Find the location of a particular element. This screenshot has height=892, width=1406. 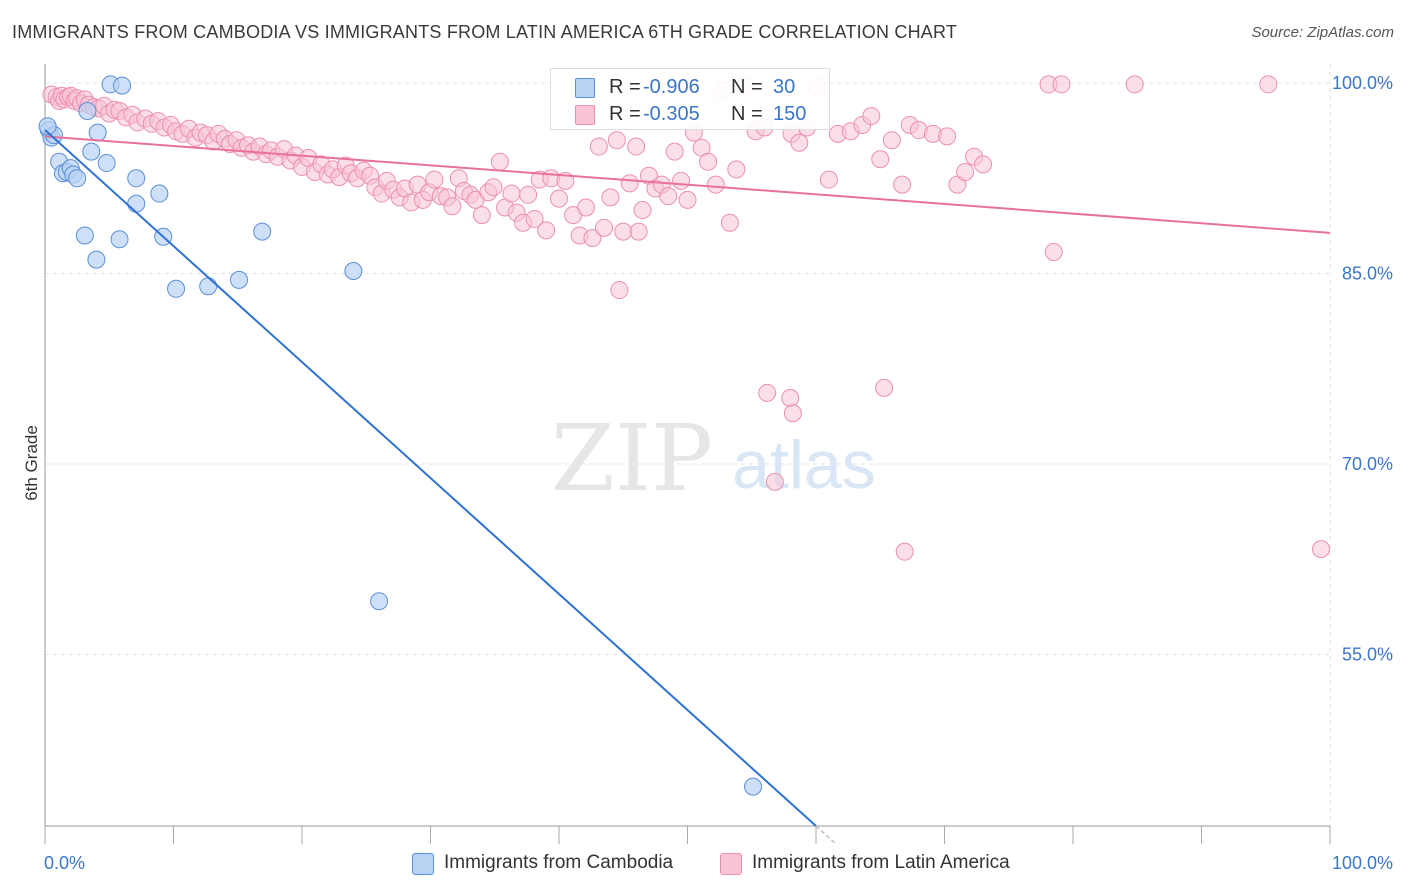

legend-row-cambodia: R = -0.906 N = 30 is located at coordinates (690, 87).